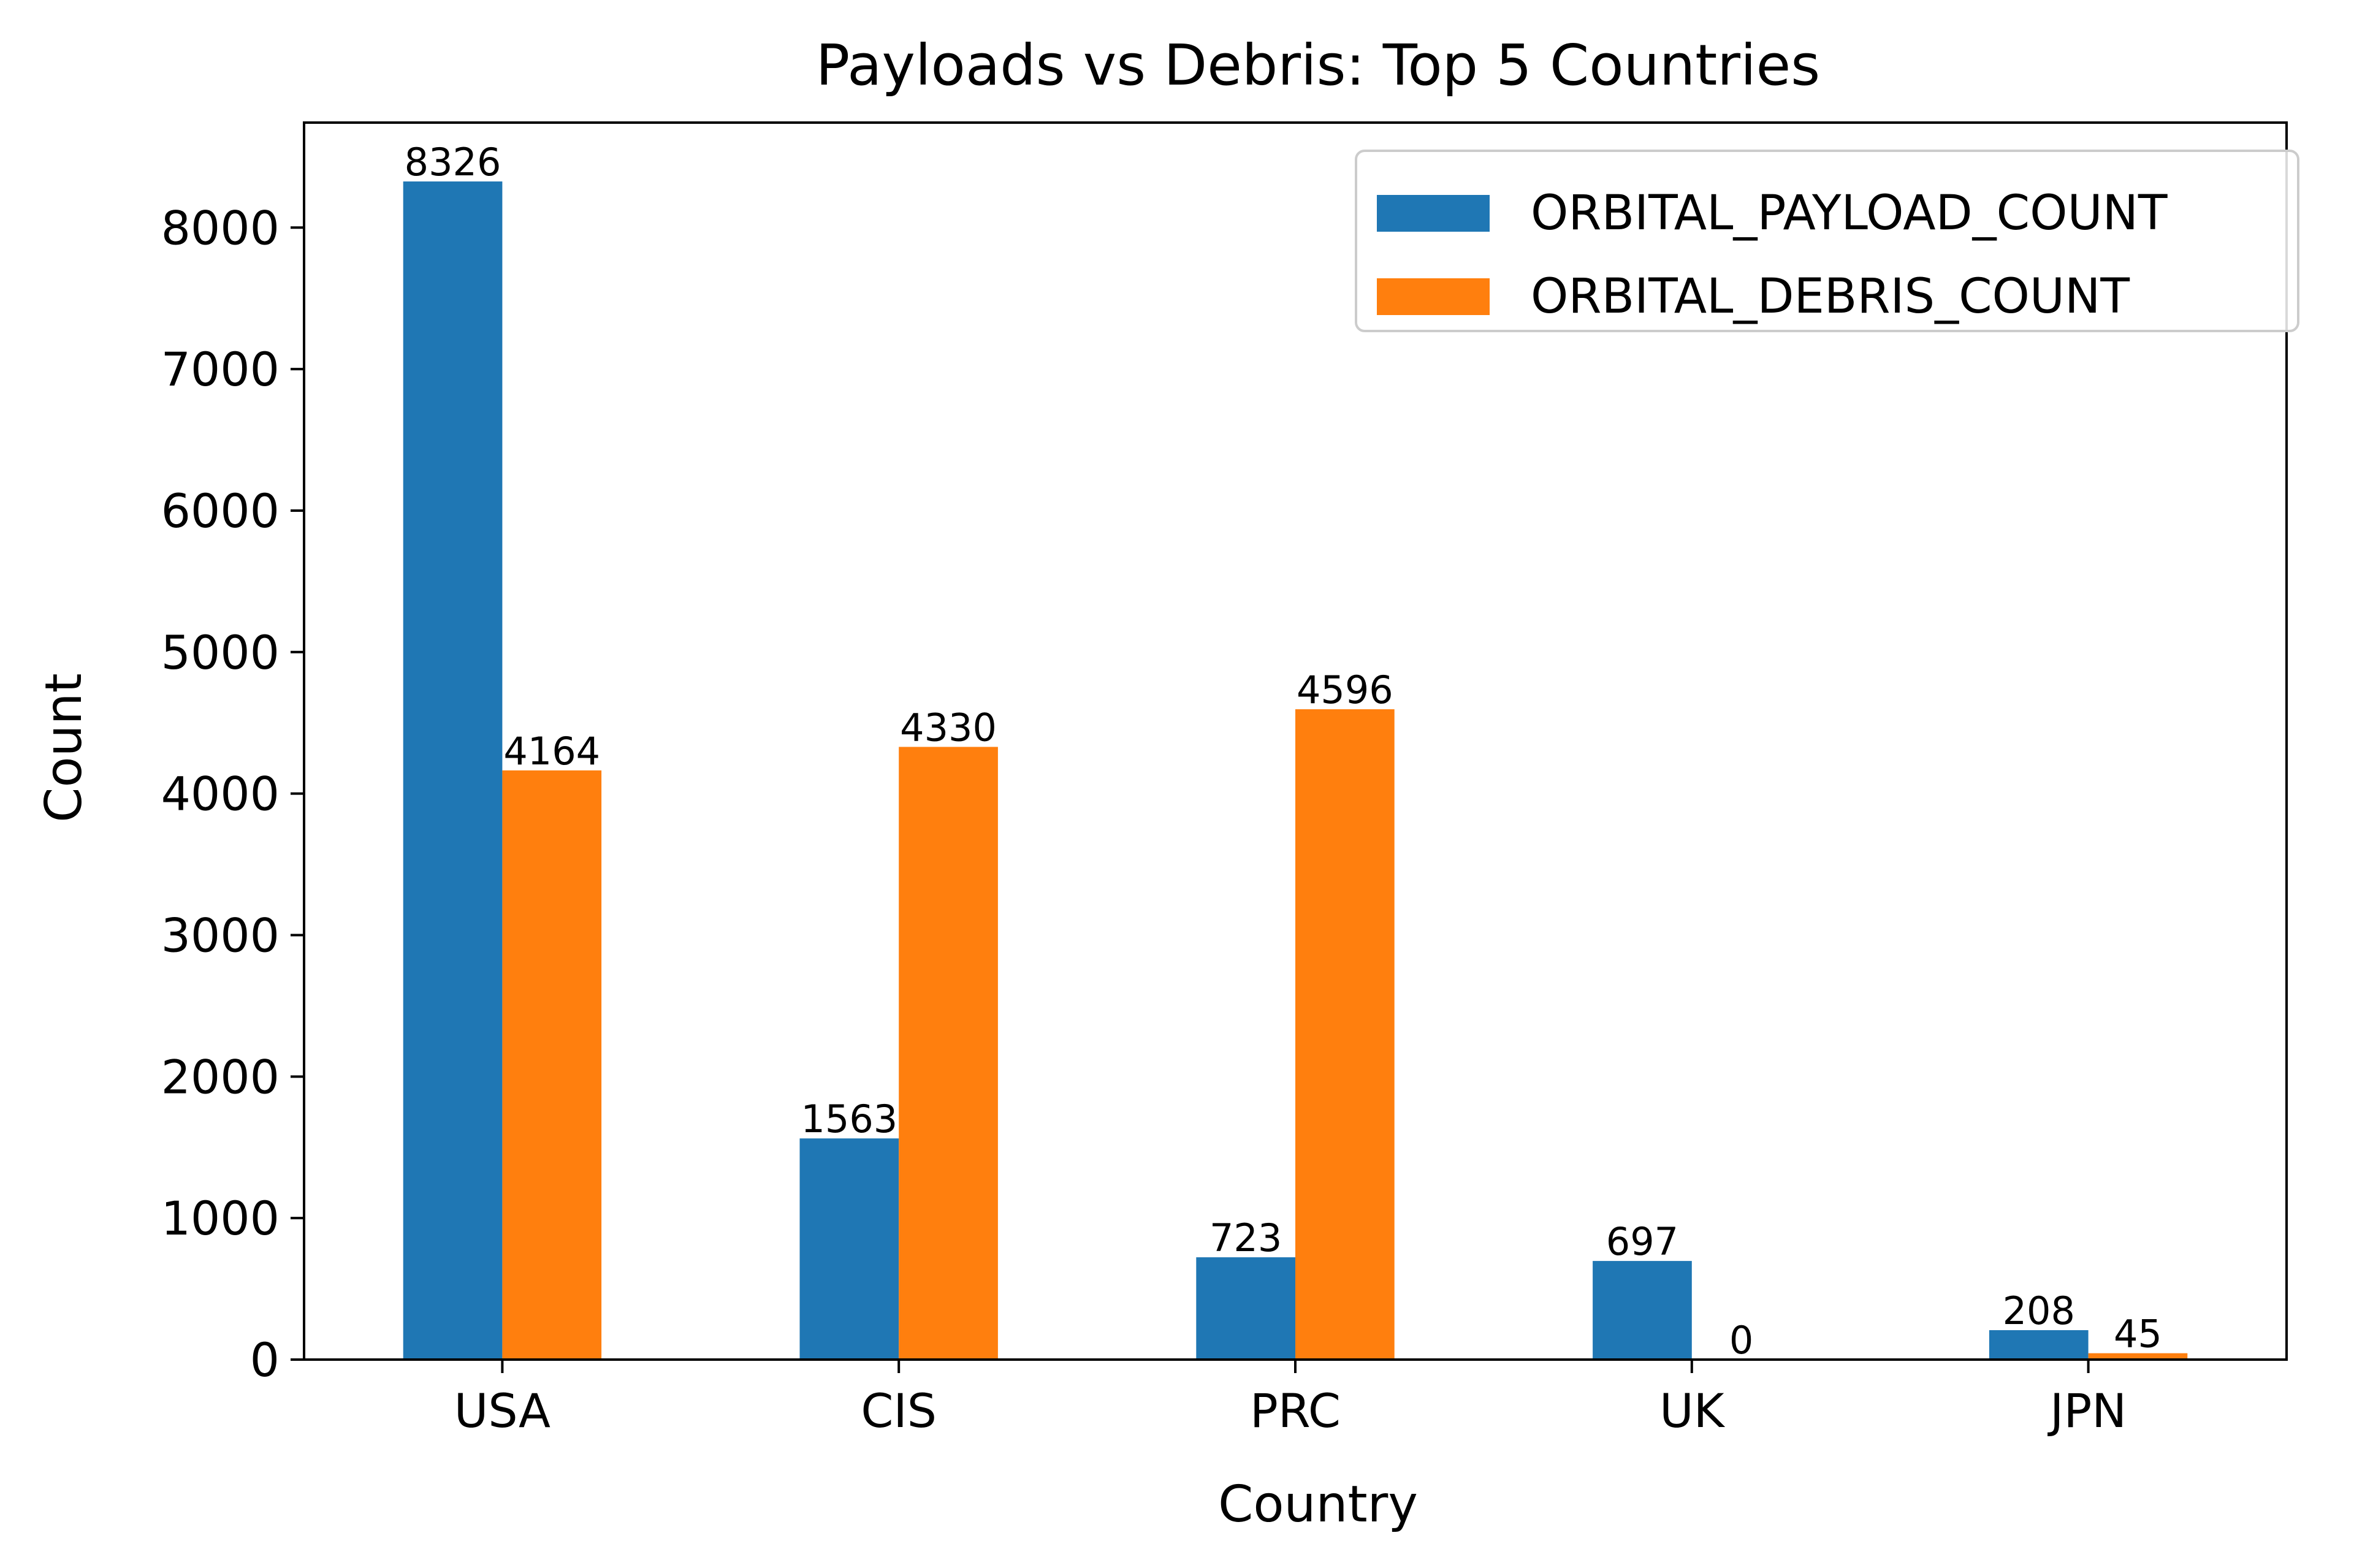 The width and height of the screenshot is (2354, 1568). What do you see at coordinates (220, 1218) in the screenshot?
I see `y-tick-label: 1000` at bounding box center [220, 1218].